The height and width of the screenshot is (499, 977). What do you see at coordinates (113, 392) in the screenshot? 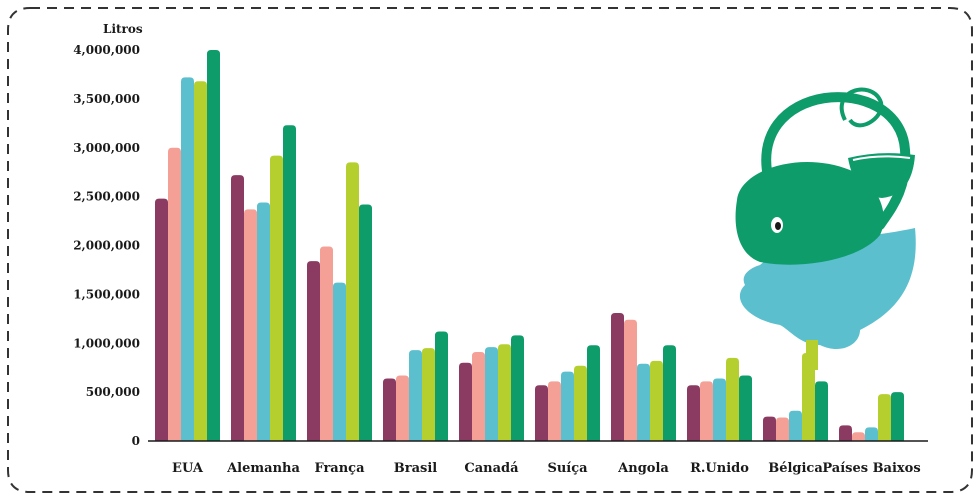
I see `y-tick-label: 500,000` at bounding box center [113, 392].